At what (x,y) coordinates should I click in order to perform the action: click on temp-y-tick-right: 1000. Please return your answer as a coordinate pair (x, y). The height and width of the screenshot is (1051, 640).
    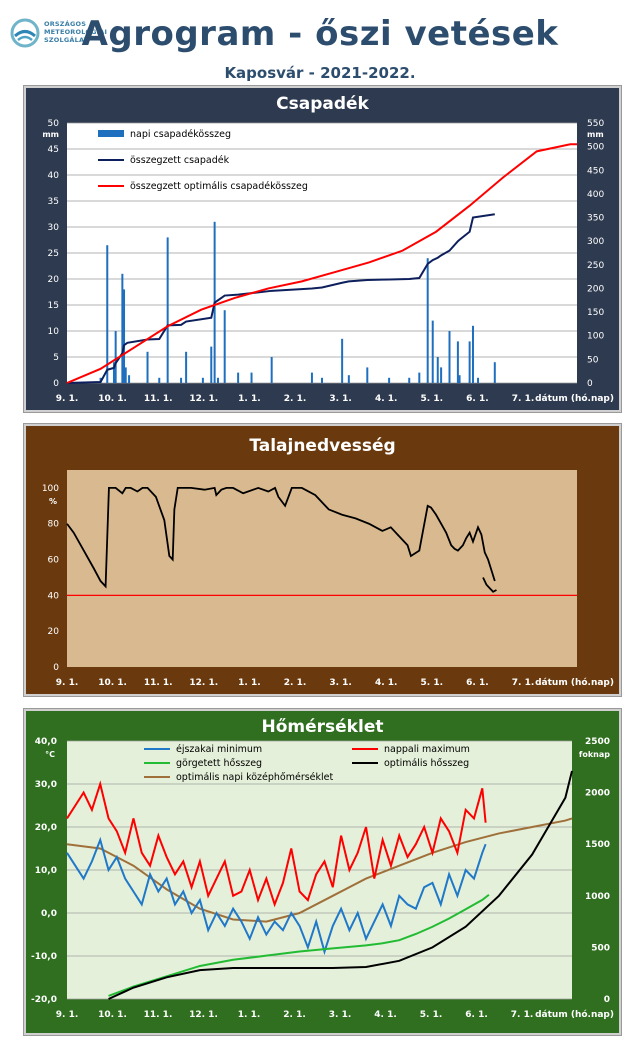
    Looking at the image, I should click on (597, 897).